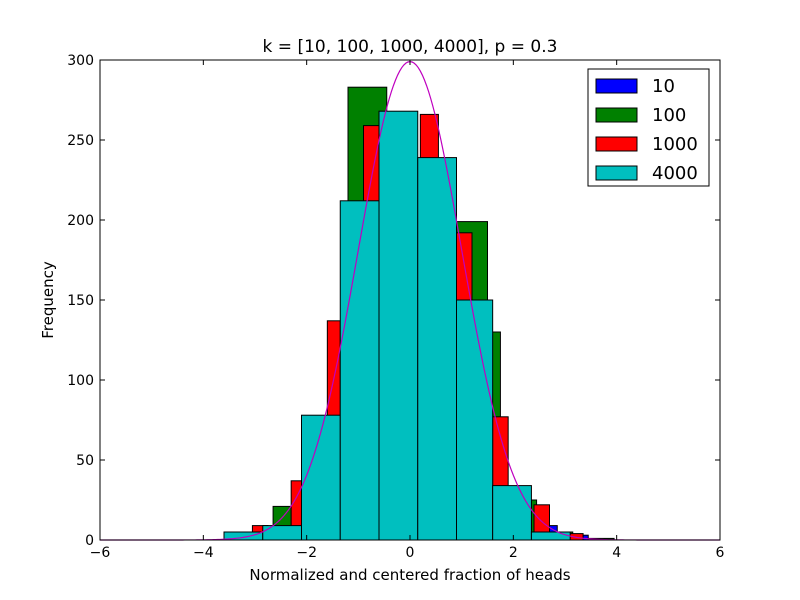 This screenshot has width=800, height=600. Describe the element at coordinates (513, 553) in the screenshot. I see `x-tick-label: 2` at that location.